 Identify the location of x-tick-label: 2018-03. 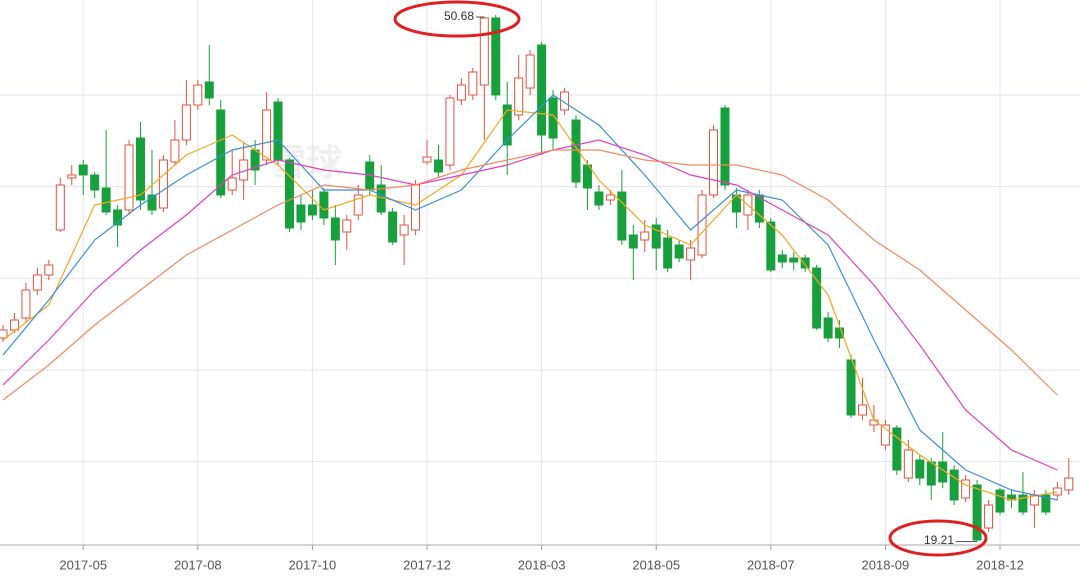
(542, 564).